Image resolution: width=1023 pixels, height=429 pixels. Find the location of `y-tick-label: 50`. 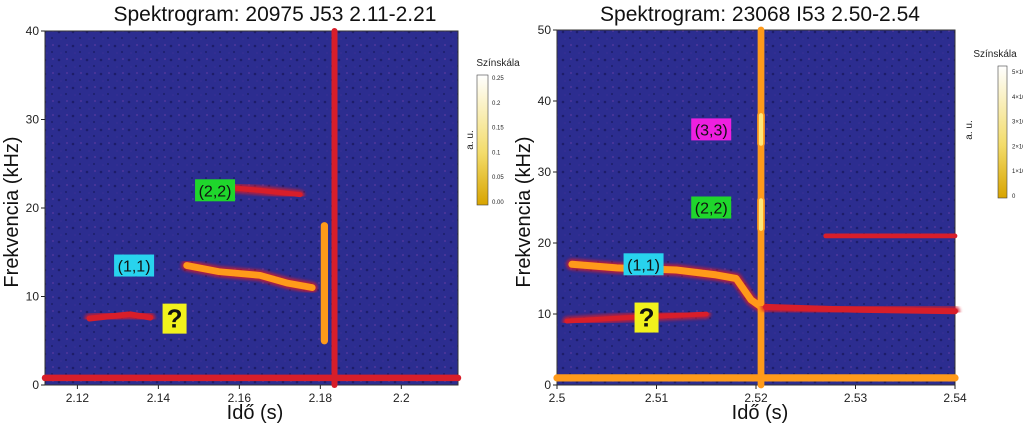

y-tick-label: 50 is located at coordinates (545, 30).